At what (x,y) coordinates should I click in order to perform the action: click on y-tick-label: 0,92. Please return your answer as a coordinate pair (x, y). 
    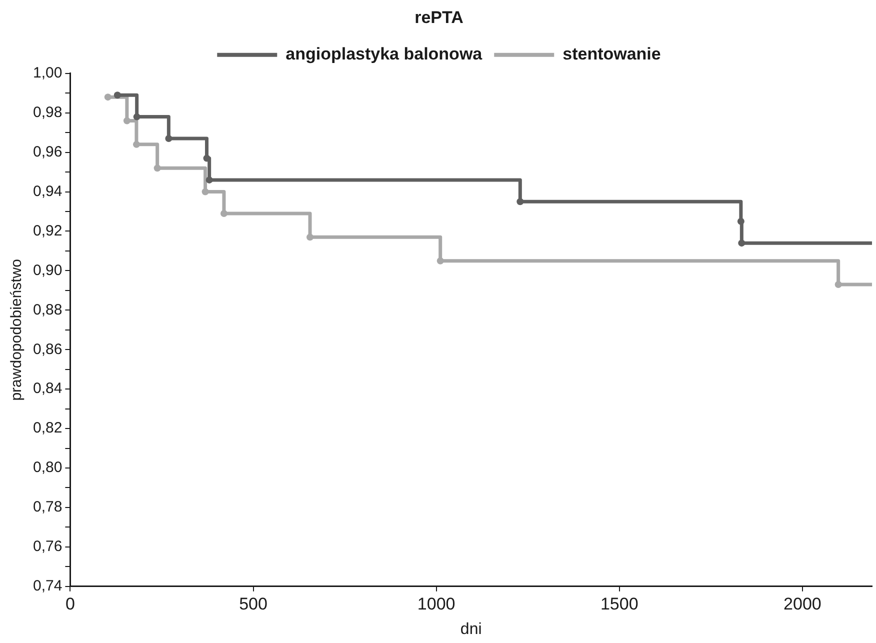
    Looking at the image, I should click on (47, 231).